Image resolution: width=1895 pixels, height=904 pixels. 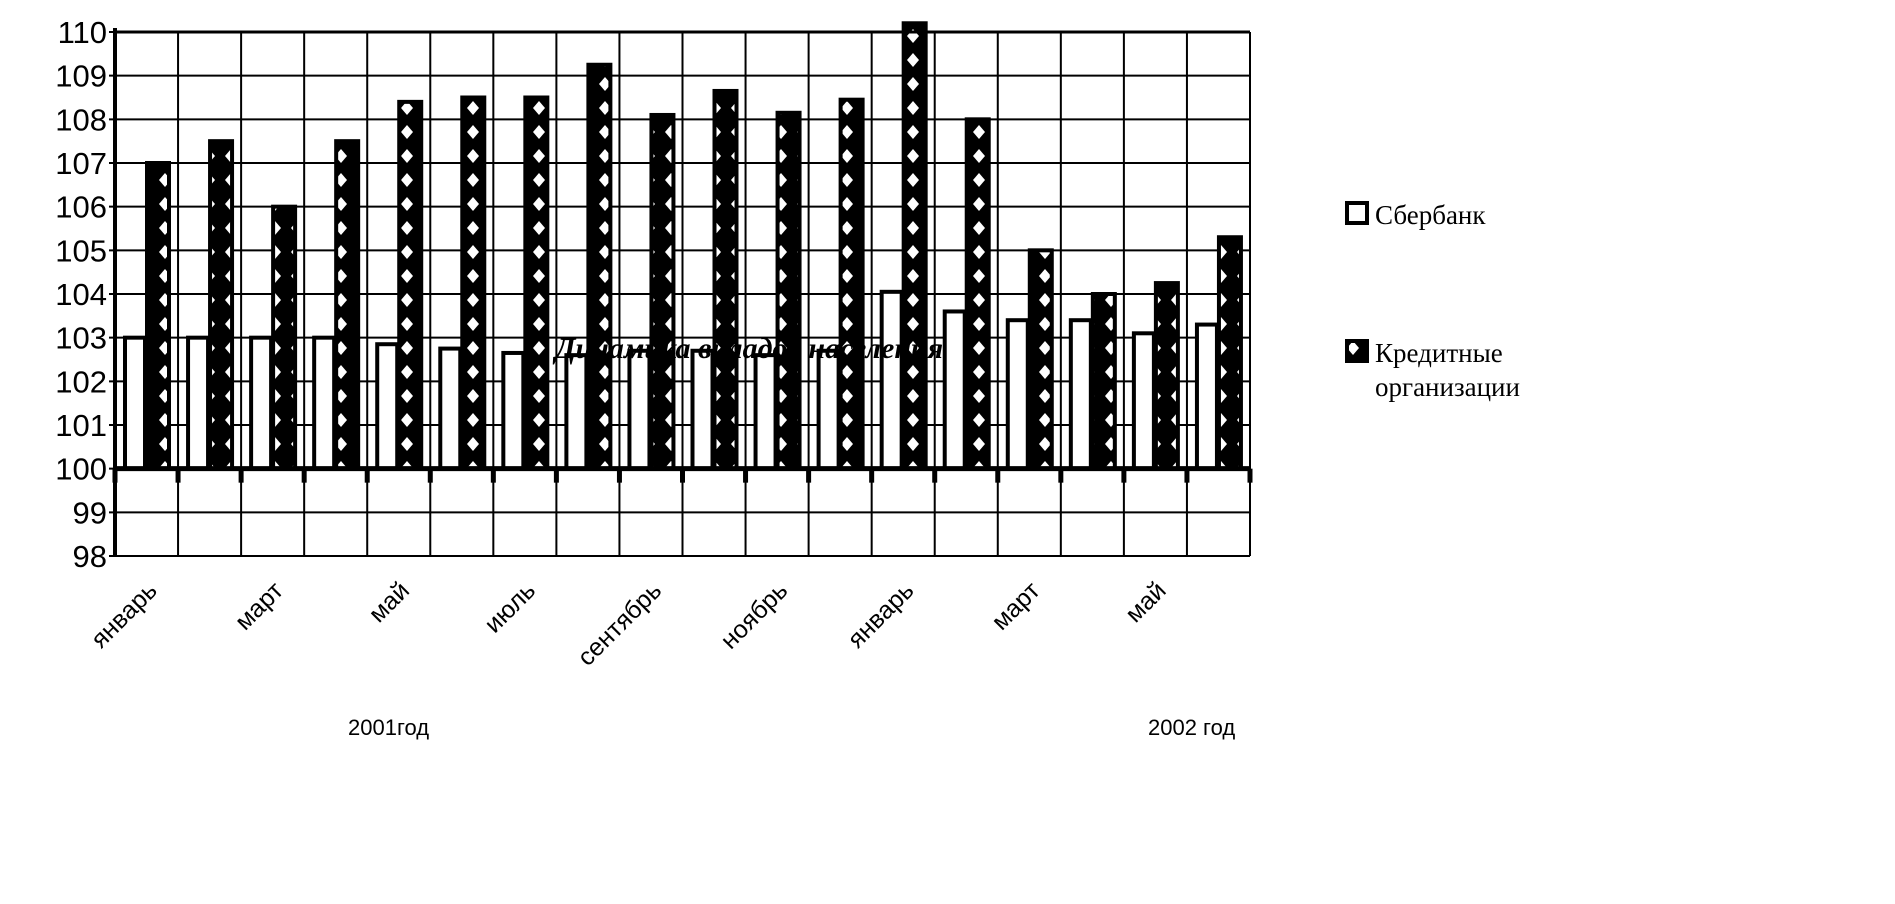 What do you see at coordinates (1432, 301) in the screenshot?
I see `legend: Сбербанк Кредитные организации` at bounding box center [1432, 301].